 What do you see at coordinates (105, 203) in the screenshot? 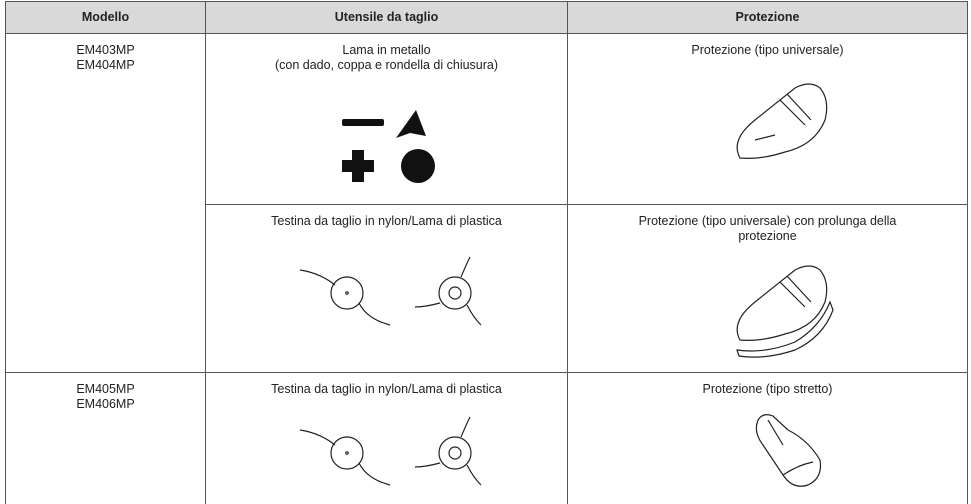
I see `model-cell: EM403MP EM404MP` at bounding box center [105, 203].